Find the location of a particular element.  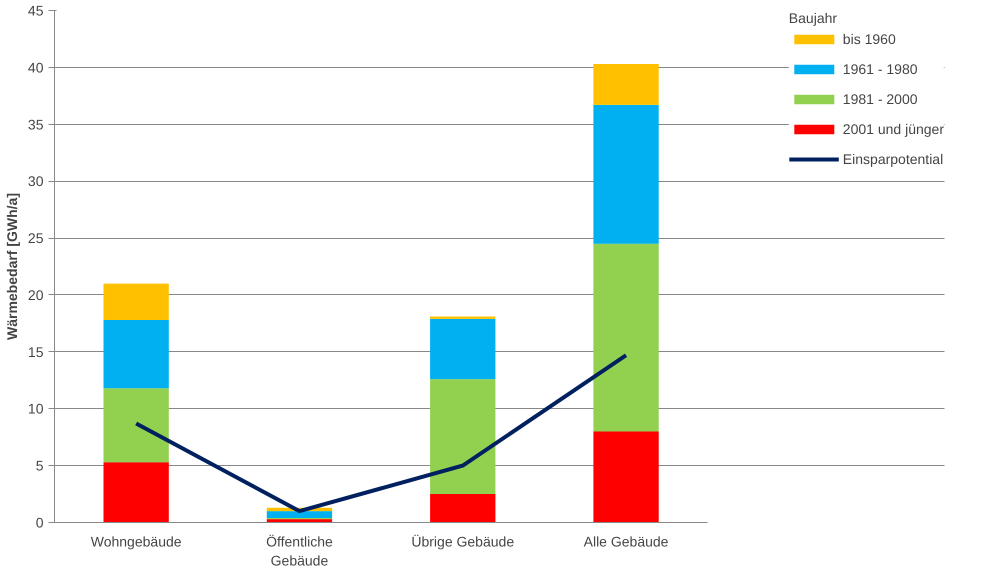

legend-title: Baujahr is located at coordinates (813, 18).